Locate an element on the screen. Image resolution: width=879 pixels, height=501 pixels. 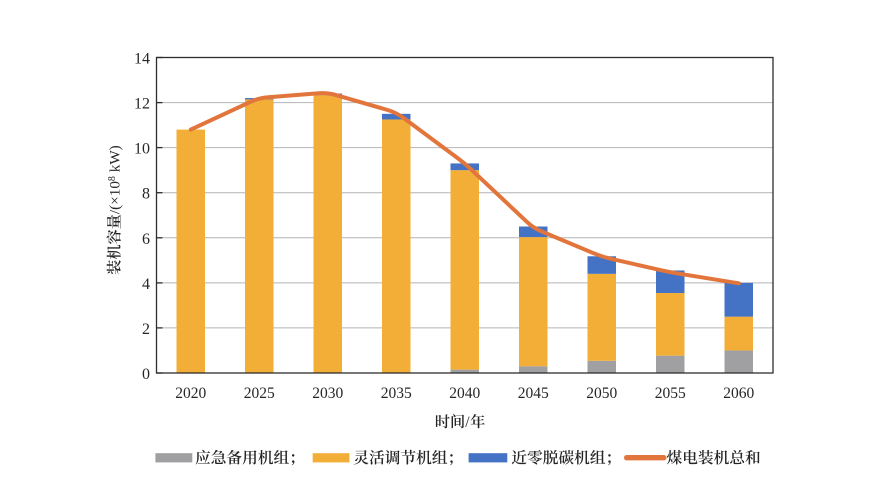
svg-text: 2035 is located at coordinates (396, 393).